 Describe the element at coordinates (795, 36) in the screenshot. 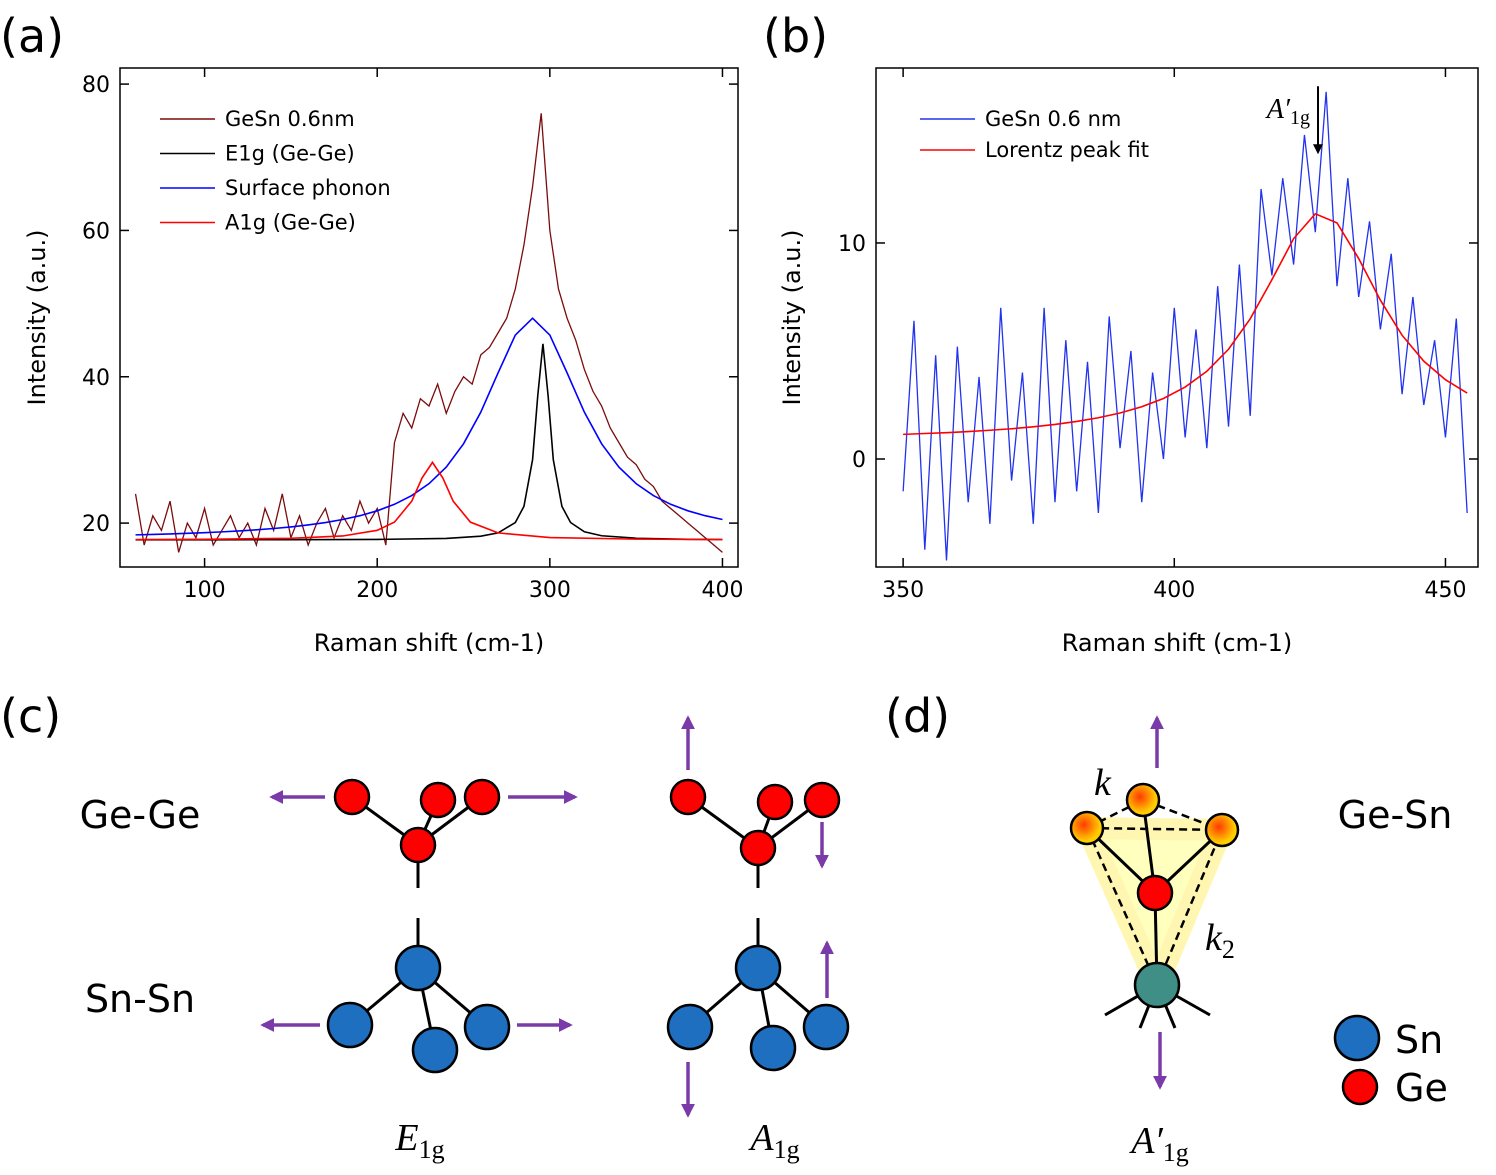

I see `panel-label: (b)` at that location.